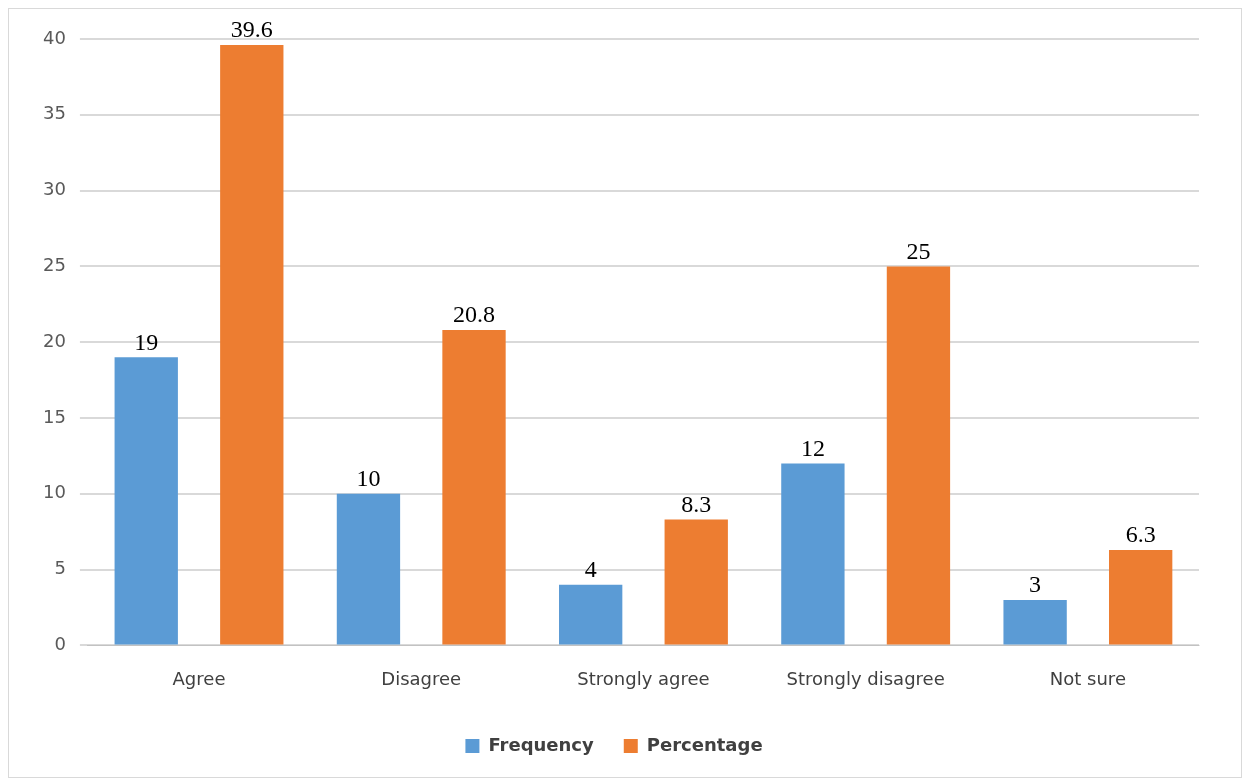 This screenshot has width=1247, height=782. Describe the element at coordinates (474, 314) in the screenshot. I see `data-label: 20.8` at that location.